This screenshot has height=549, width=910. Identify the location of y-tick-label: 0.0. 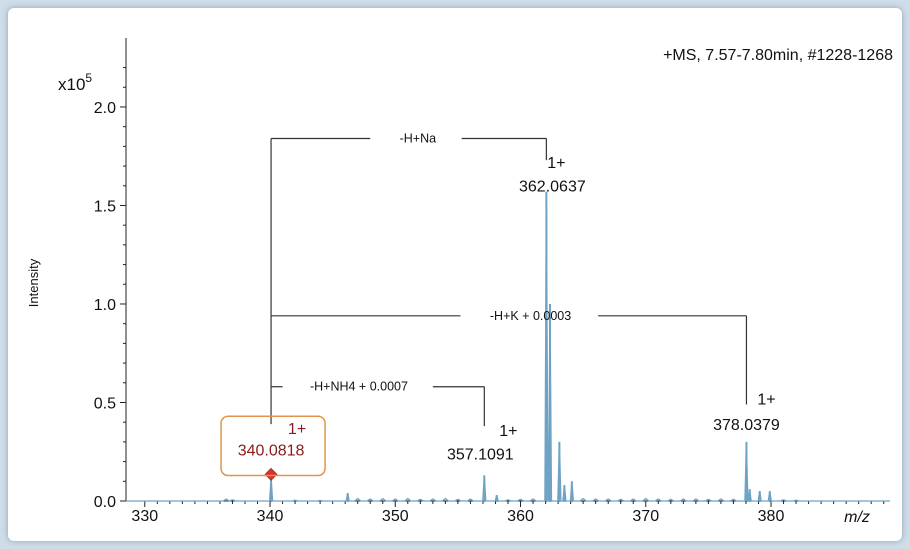
(105, 502).